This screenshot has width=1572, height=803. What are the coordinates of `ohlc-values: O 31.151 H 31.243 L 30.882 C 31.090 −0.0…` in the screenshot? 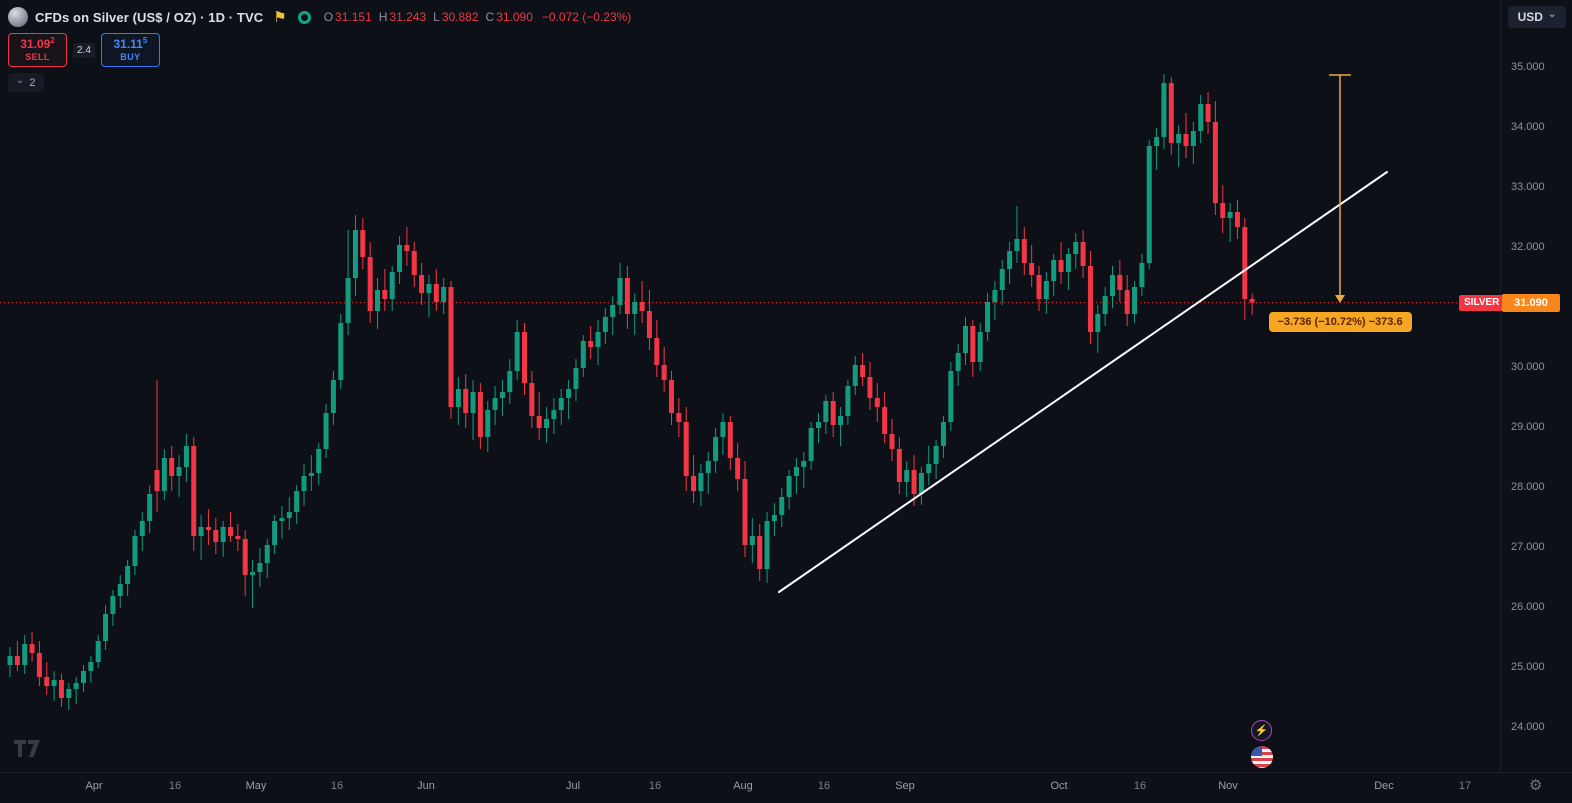 It's located at (478, 17).